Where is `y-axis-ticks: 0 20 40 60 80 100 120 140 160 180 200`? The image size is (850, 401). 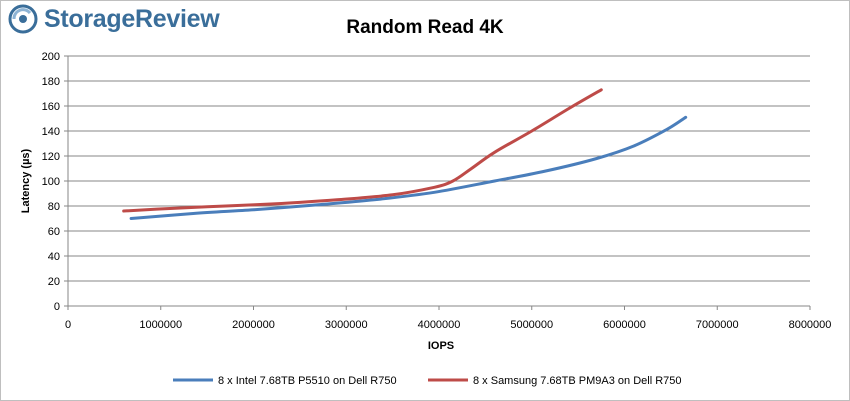
y-axis-ticks: 0 20 40 60 80 100 120 140 160 180 200 is located at coordinates (55, 182).